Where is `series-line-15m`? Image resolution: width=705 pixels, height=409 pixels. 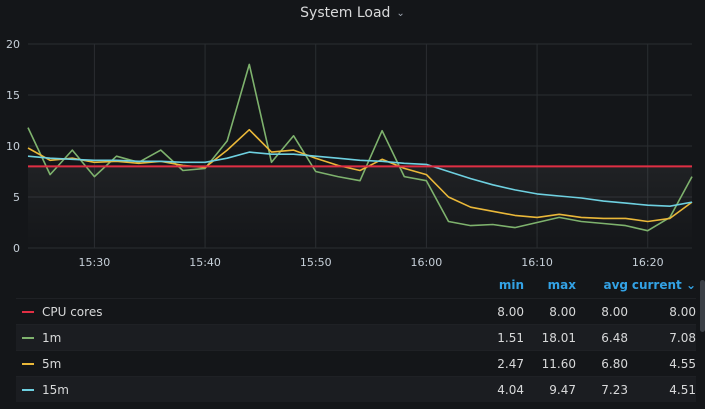
series-line-15m is located at coordinates (360, 179).